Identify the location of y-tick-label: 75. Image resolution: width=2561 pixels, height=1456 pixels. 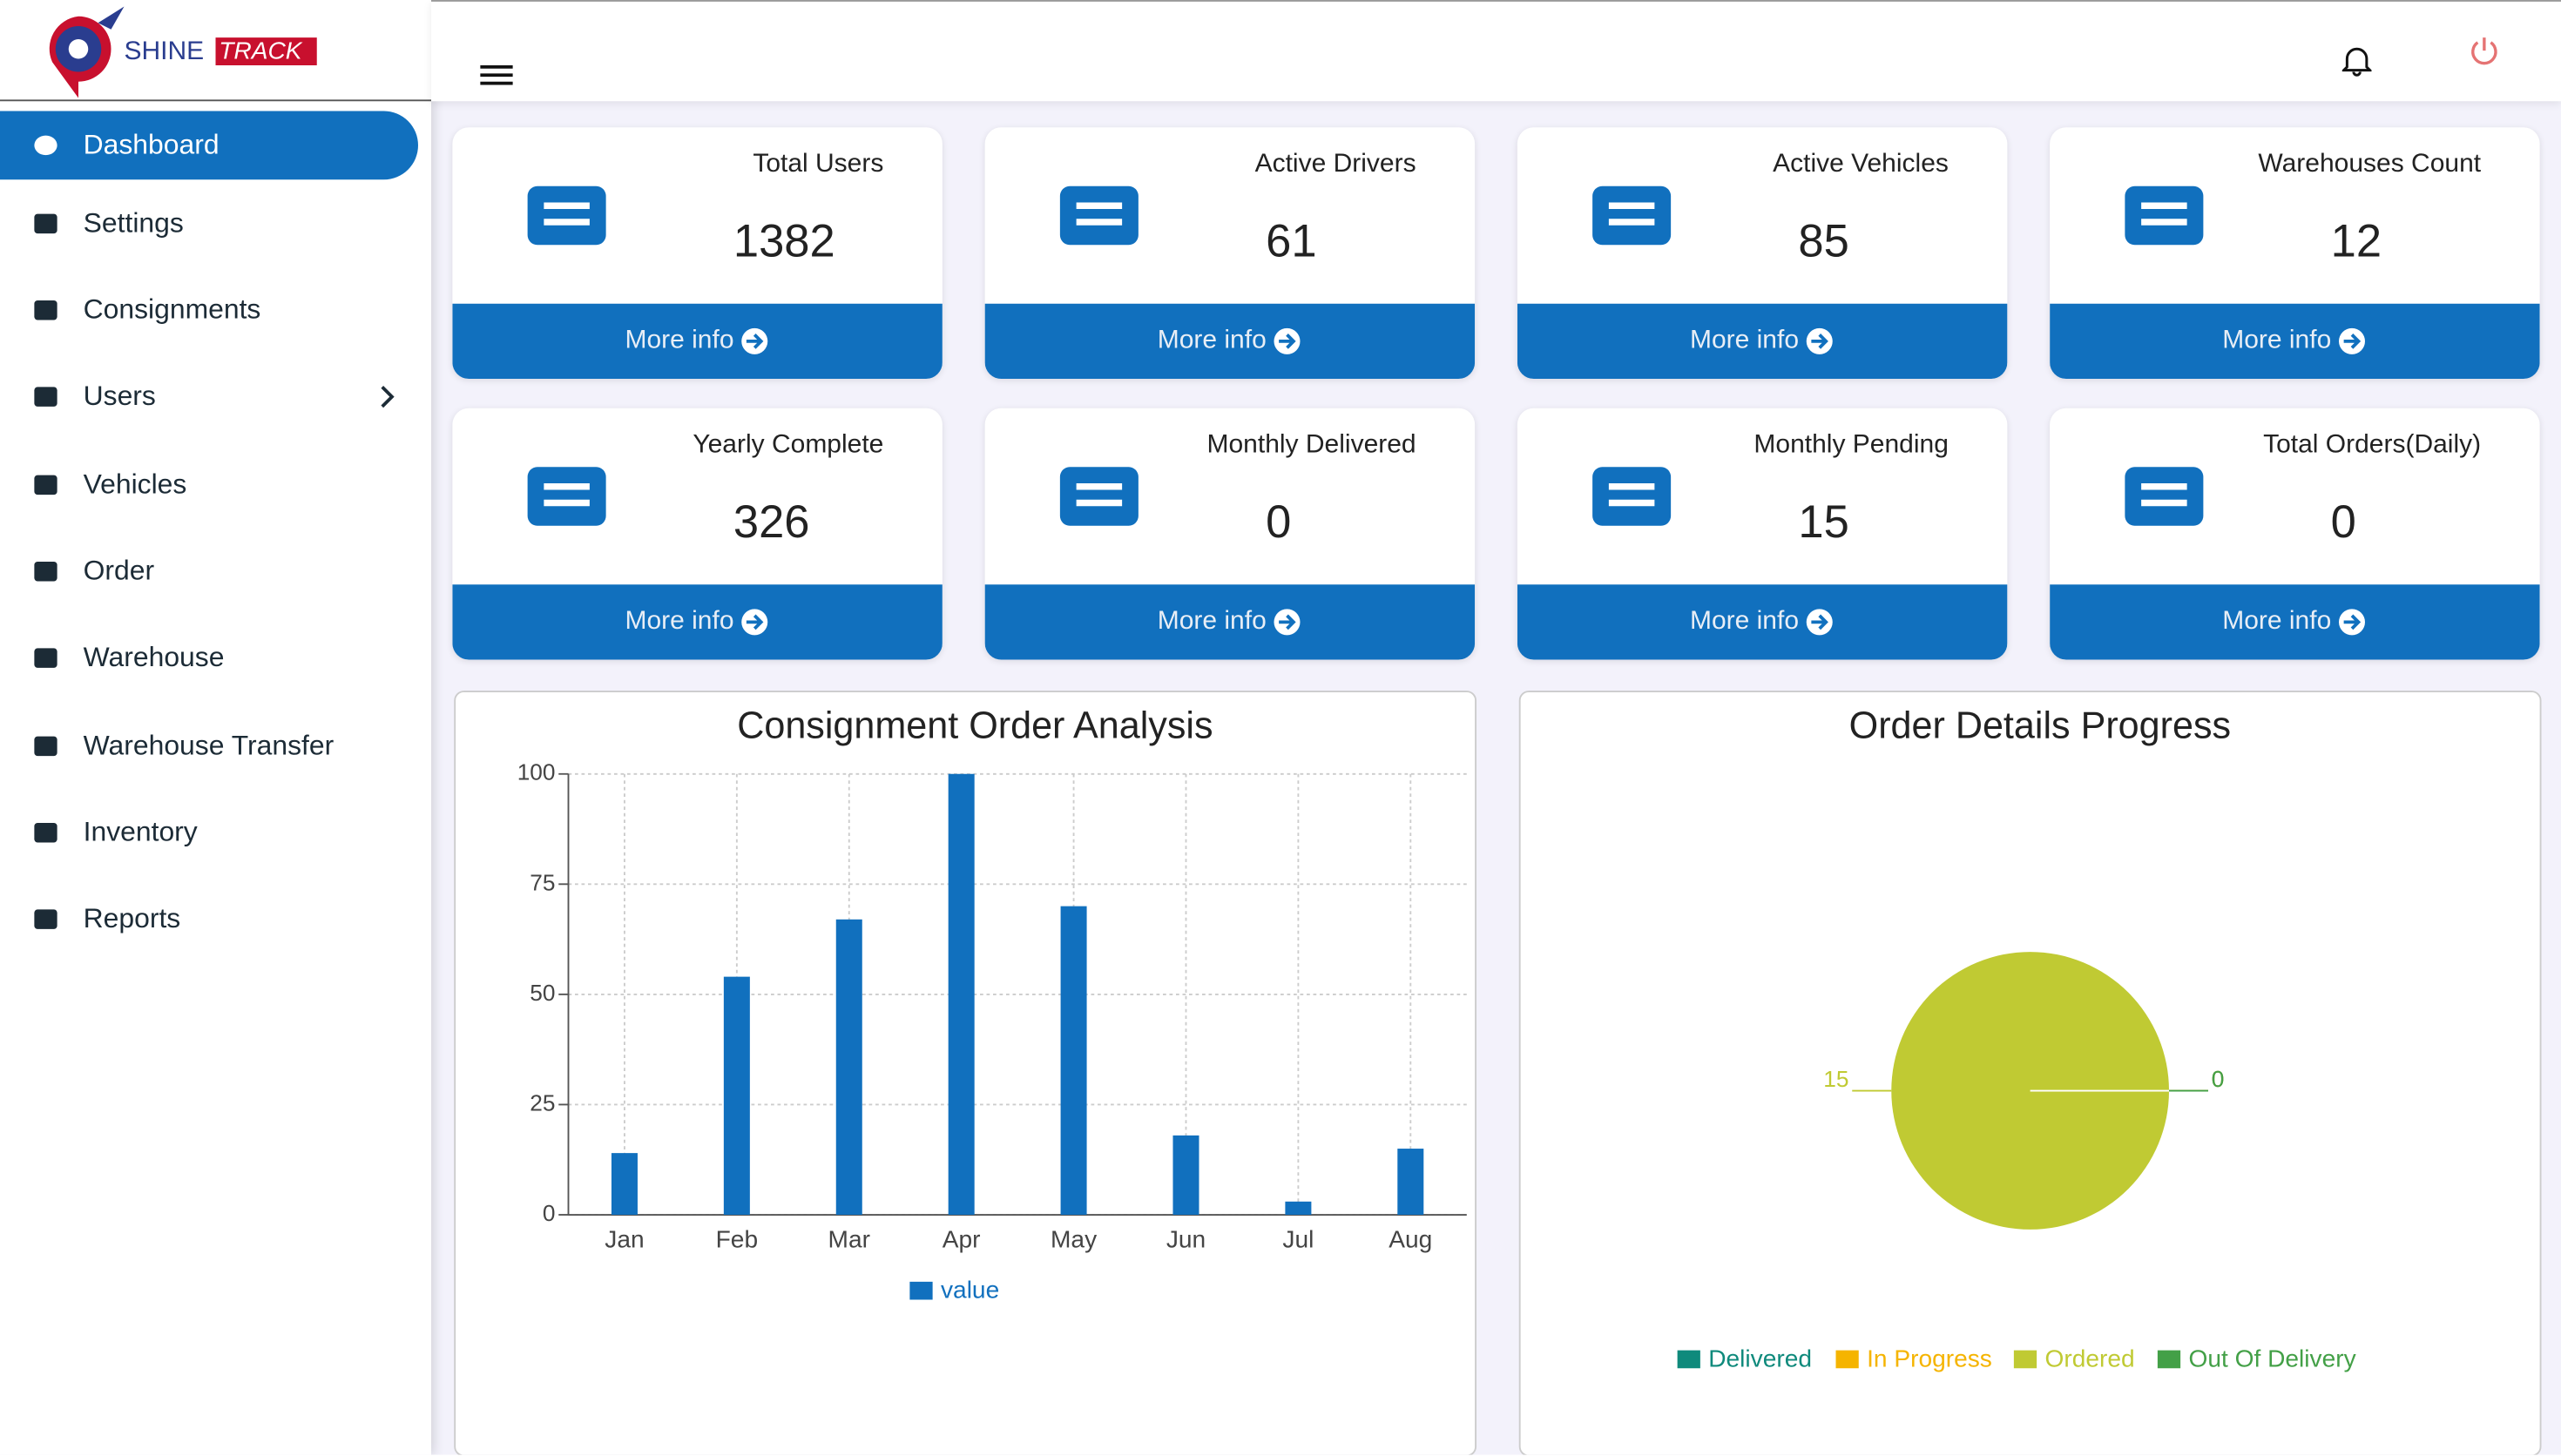
(542, 882).